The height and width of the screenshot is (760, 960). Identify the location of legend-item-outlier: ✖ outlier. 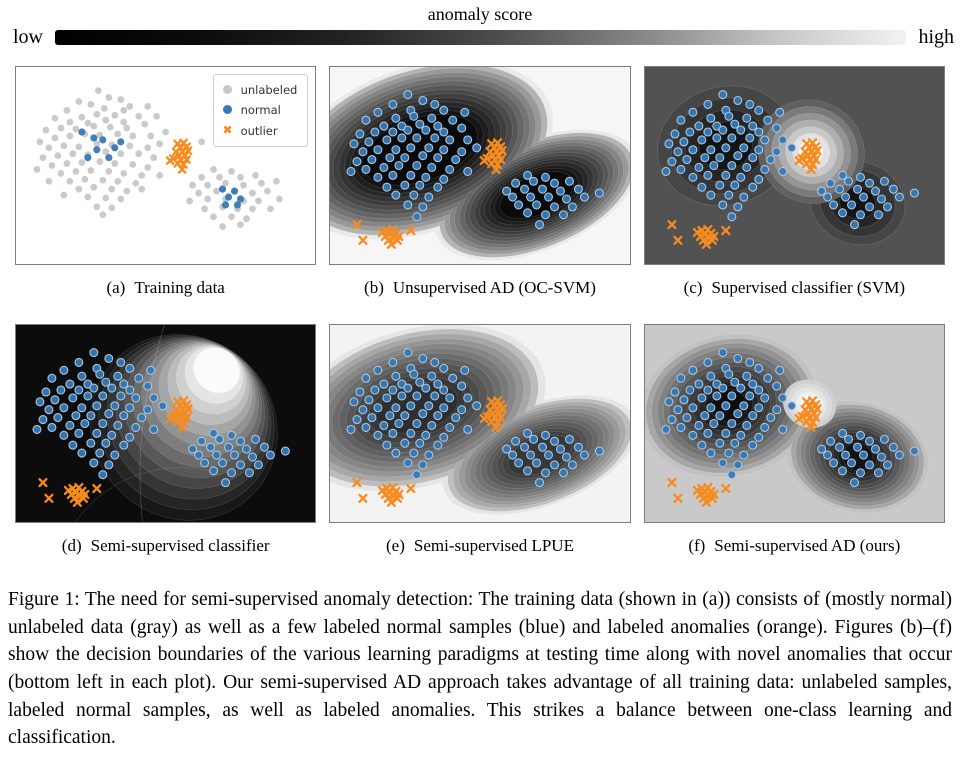
(260, 130).